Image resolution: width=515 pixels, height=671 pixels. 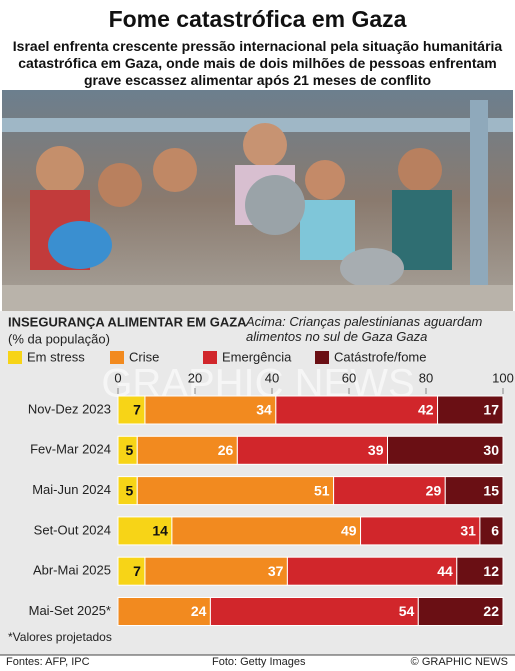 I want to click on y-tick-label: Abr-Mai 2025, so click(x=72, y=570).